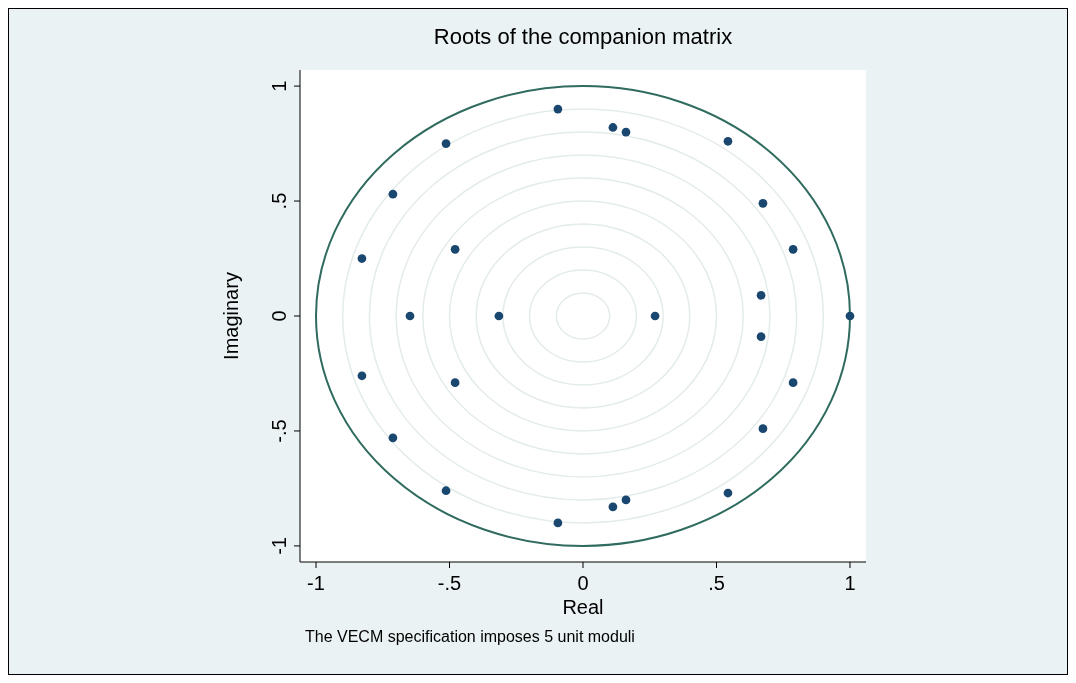 The height and width of the screenshot is (683, 1076). I want to click on text: The VECM specification imposes 5 unit moduli, so click(470, 636).